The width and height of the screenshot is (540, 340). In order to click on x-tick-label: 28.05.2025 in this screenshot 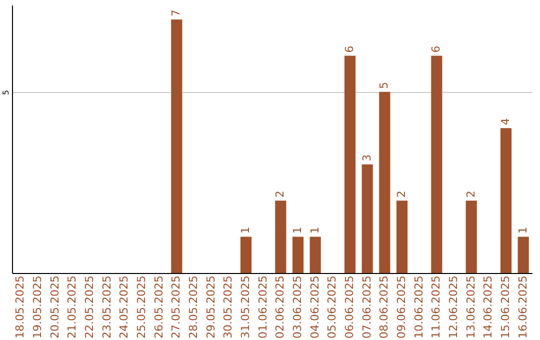, I will do `click(193, 307)`.